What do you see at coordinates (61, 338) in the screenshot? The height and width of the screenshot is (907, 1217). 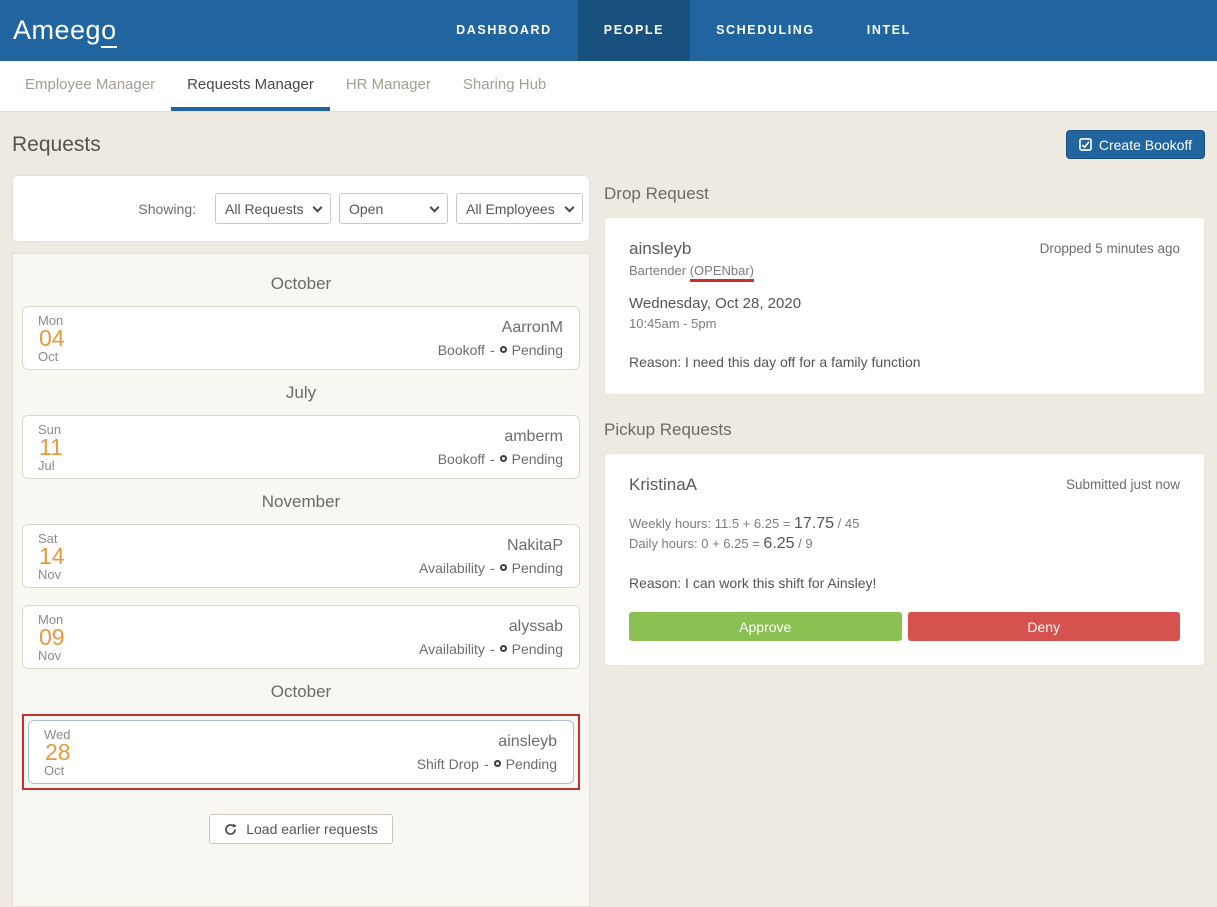 I see `request-date: Mon 04 Oct` at bounding box center [61, 338].